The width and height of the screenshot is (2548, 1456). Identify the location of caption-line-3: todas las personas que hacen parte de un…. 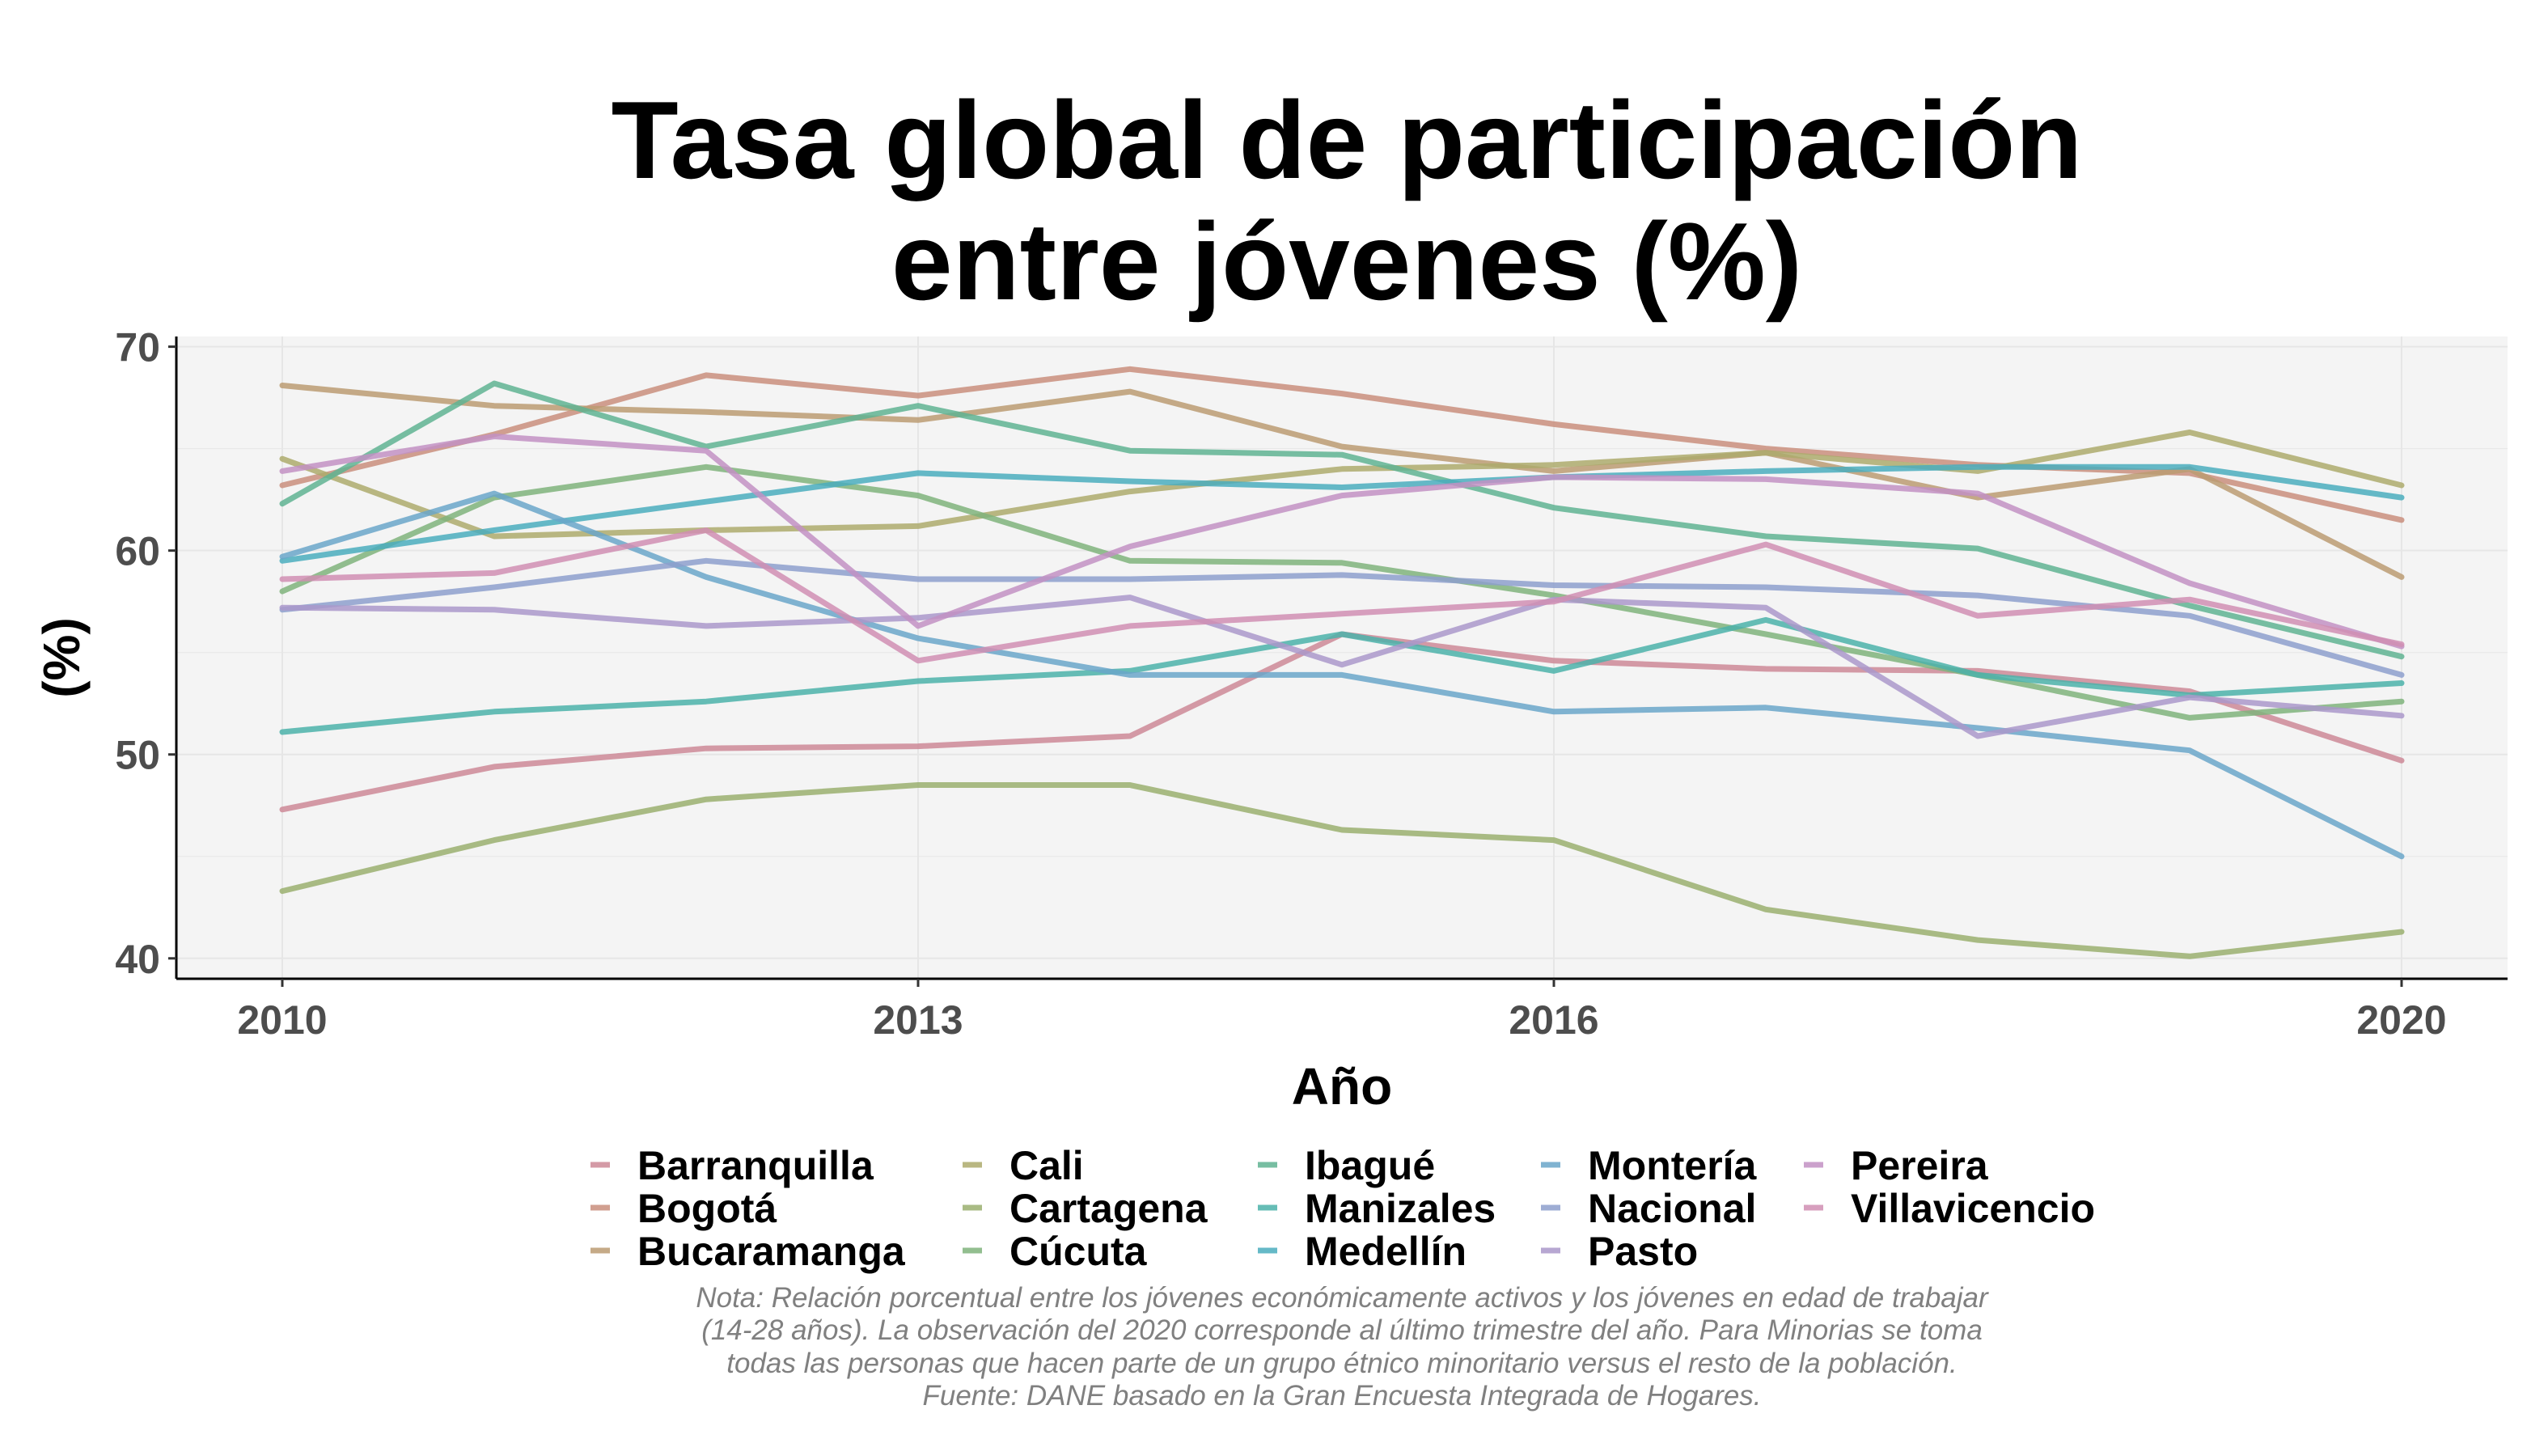
(1342, 1363).